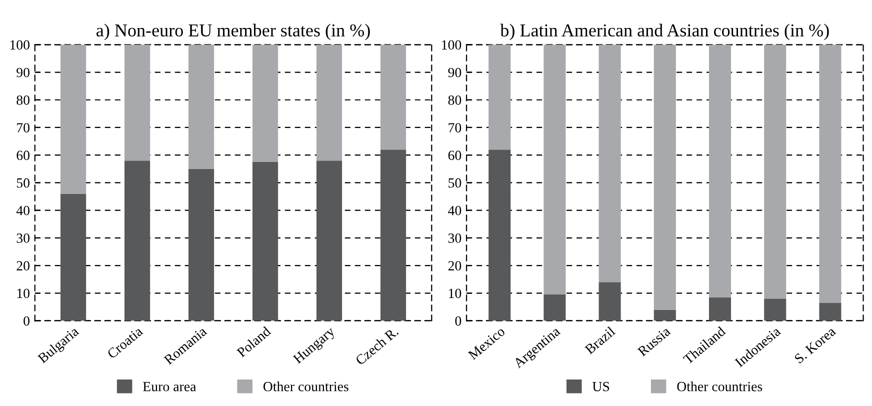  What do you see at coordinates (169, 387) in the screenshot?
I see `legend-label: Euro area` at bounding box center [169, 387].